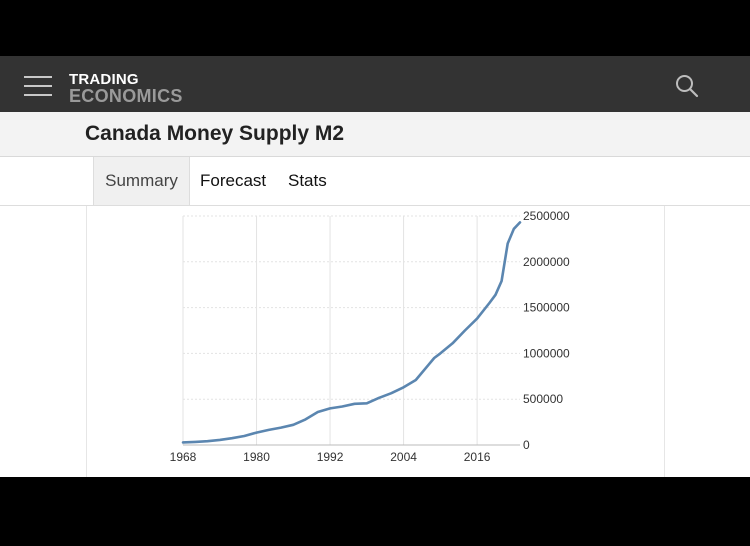 Image resolution: width=750 pixels, height=546 pixels. What do you see at coordinates (546, 308) in the screenshot?
I see `y-tick-label: 1500000` at bounding box center [546, 308].